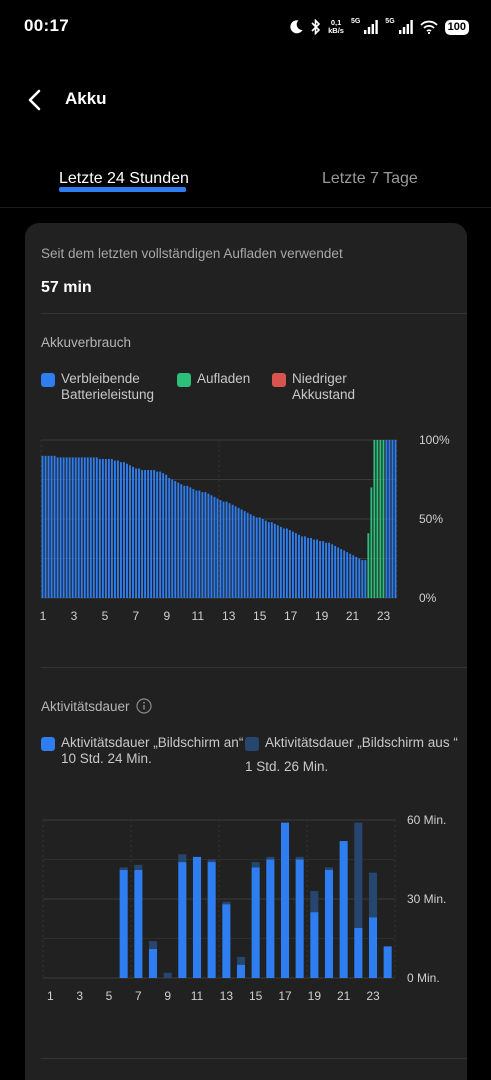 Image resolution: width=491 pixels, height=1080 pixels. Describe the element at coordinates (143, 706) in the screenshot. I see `info-icon` at that location.